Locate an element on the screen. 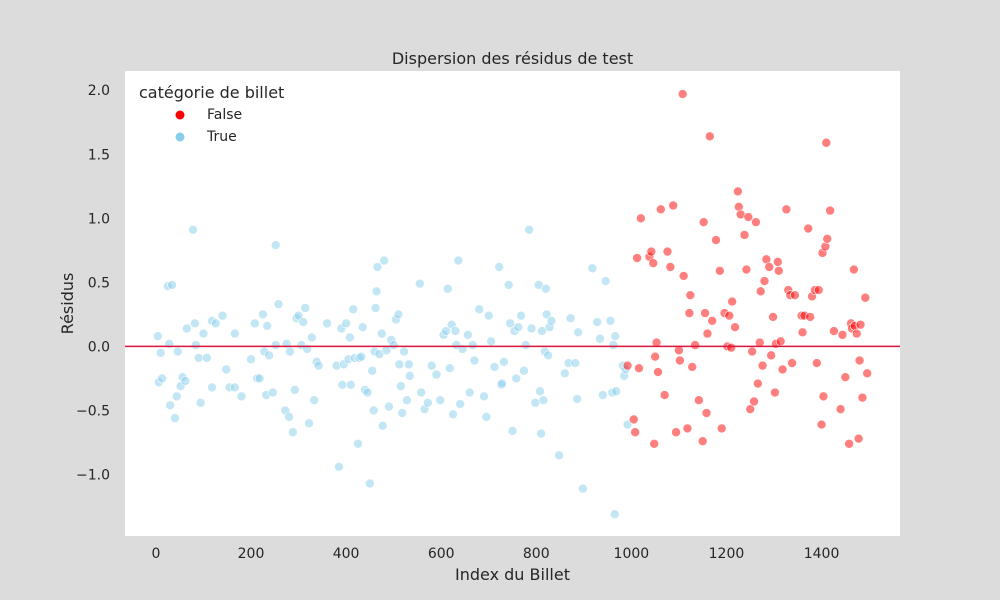 The width and height of the screenshot is (1000, 600). x-tick-label: 1200 is located at coordinates (727, 554).